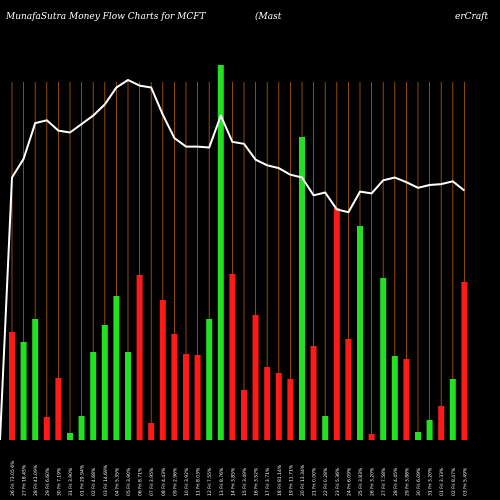 The width and height of the screenshot is (500, 500). I want to click on x-tick-label: 01 Fri 3.33%, so click(442, 481).